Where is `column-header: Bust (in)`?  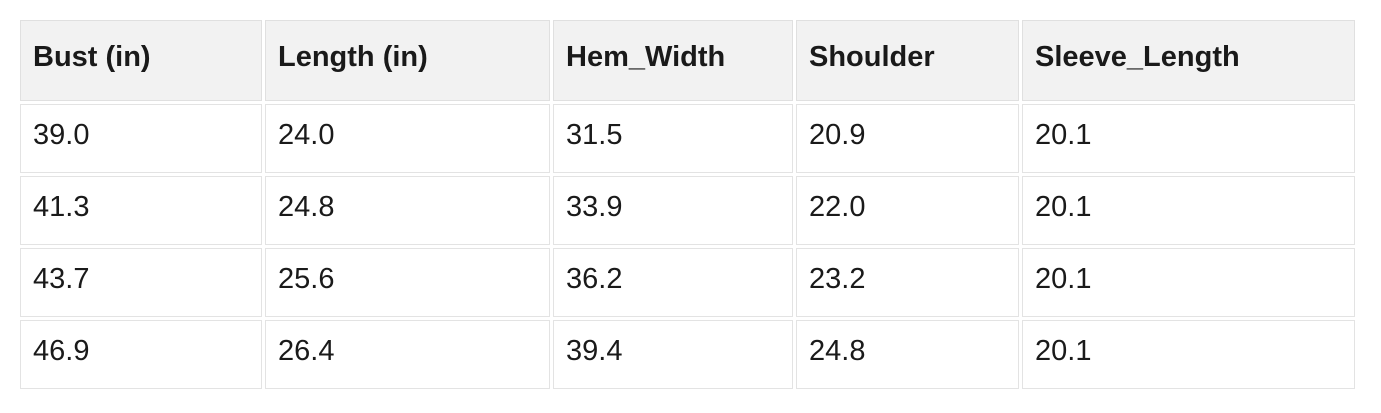 column-header: Bust (in) is located at coordinates (141, 60).